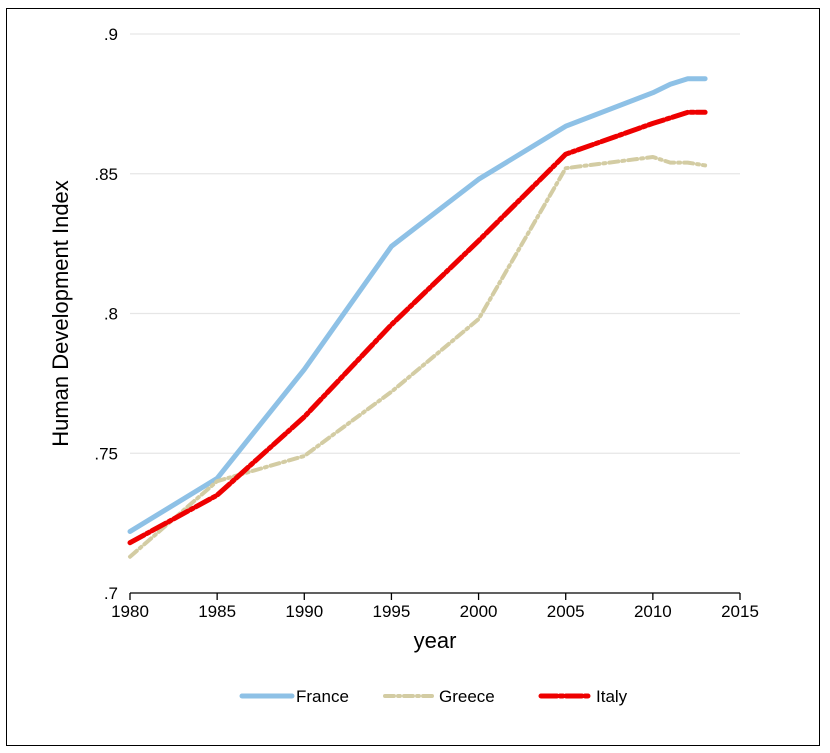 This screenshot has width=830, height=753. What do you see at coordinates (130, 611) in the screenshot?
I see `x-tick-label: 1980` at bounding box center [130, 611].